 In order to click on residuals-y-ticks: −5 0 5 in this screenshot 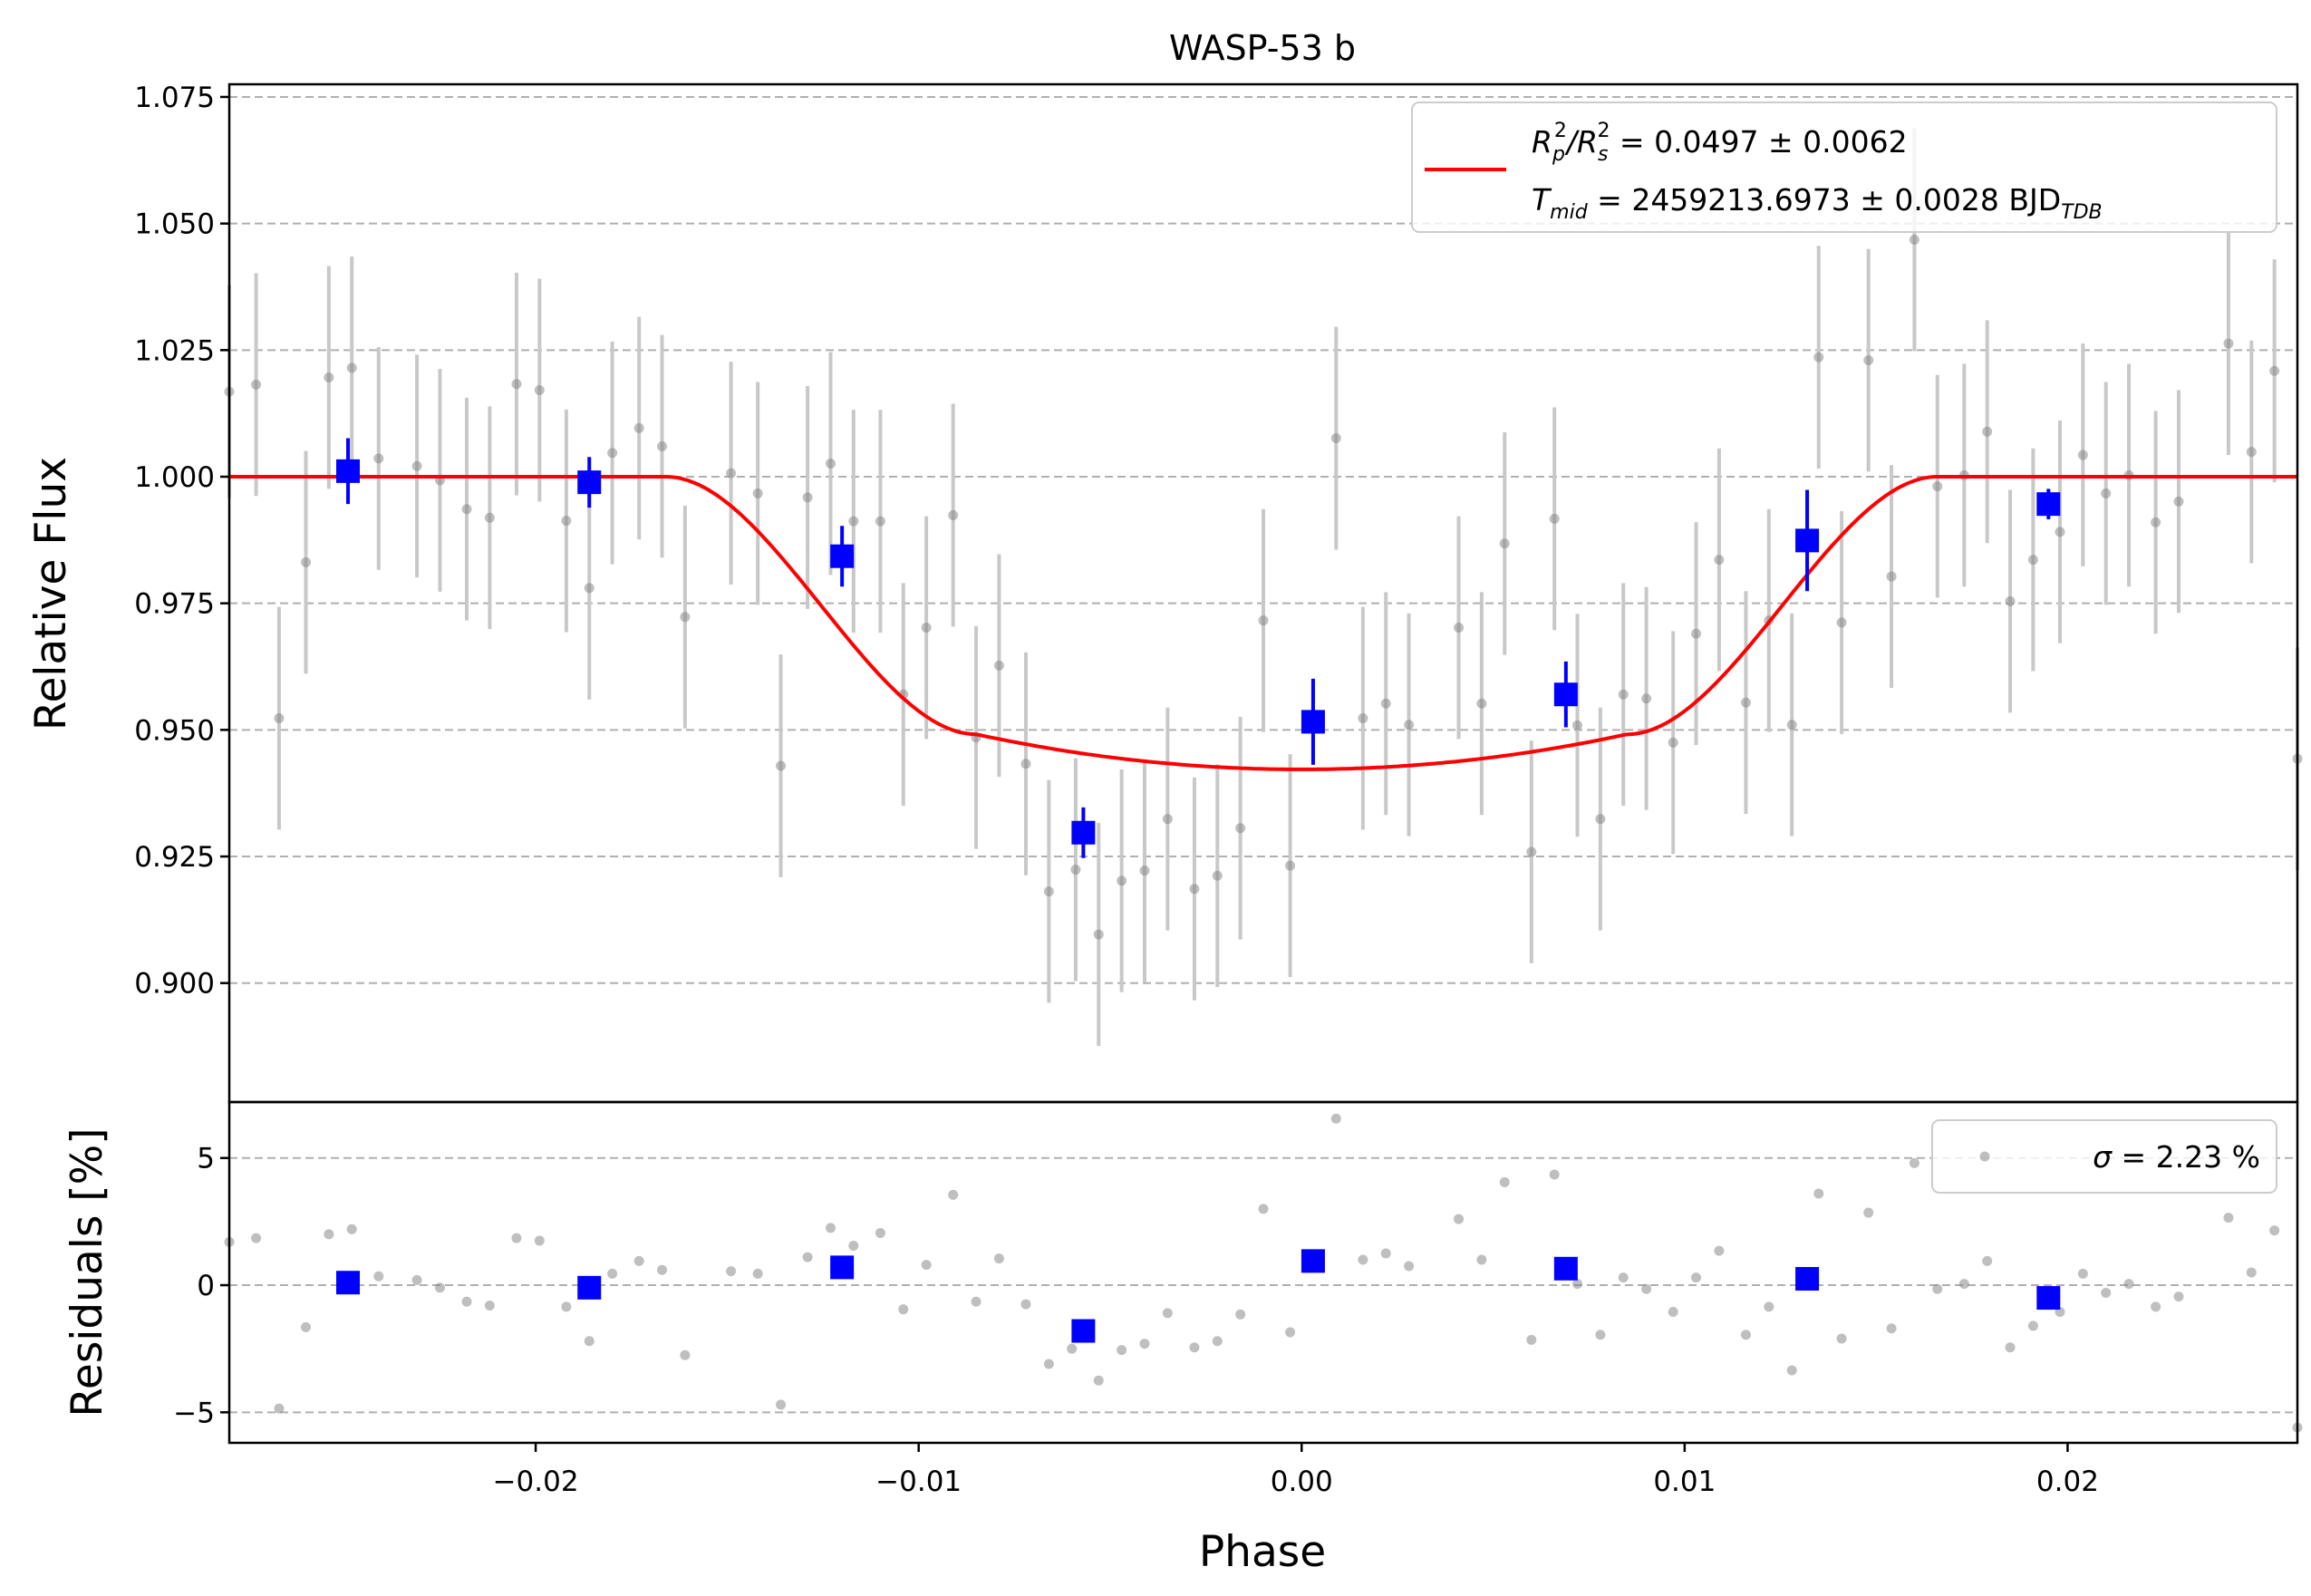, I will do `click(201, 1286)`.